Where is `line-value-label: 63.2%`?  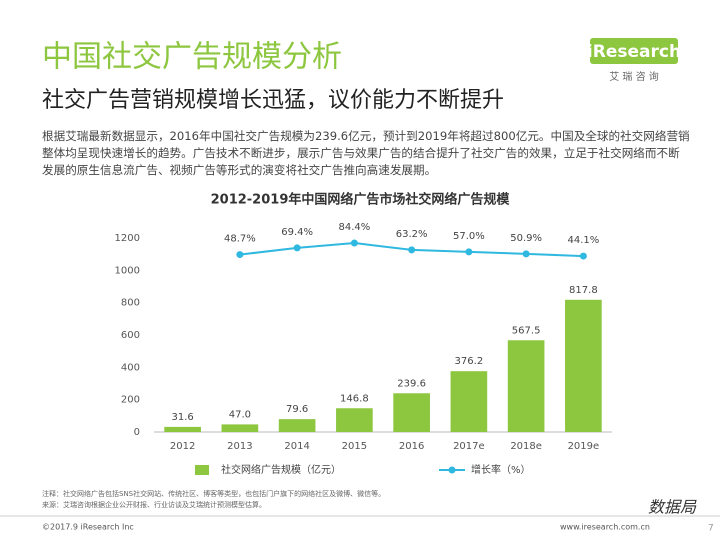
line-value-label: 63.2% is located at coordinates (412, 234).